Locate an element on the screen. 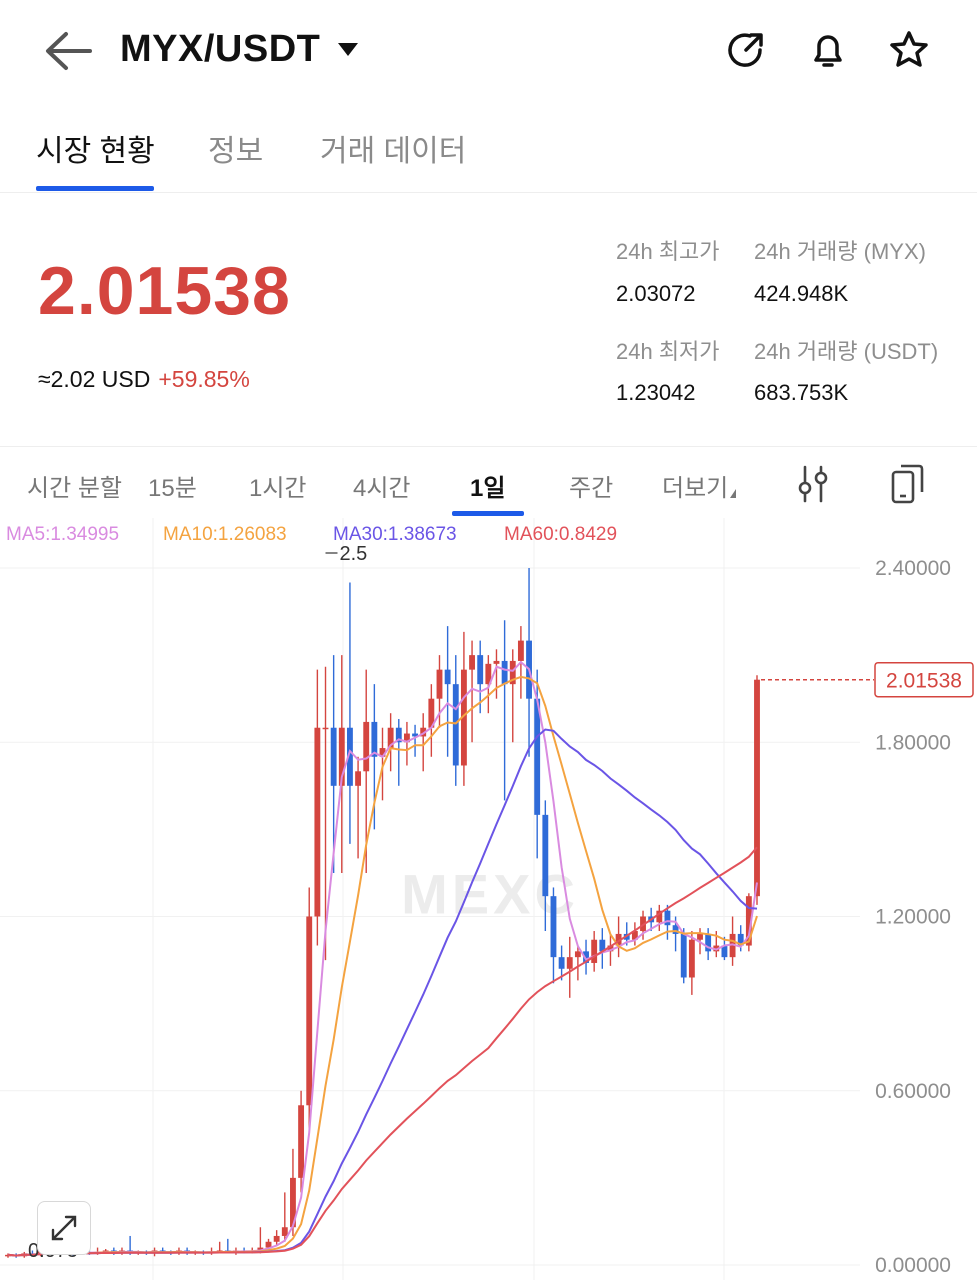  high-marker-label: 2.5 is located at coordinates (354, 554).